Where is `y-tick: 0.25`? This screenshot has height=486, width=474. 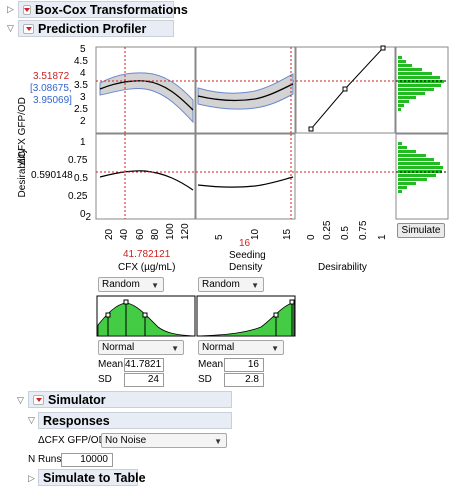
y-tick: 0.25 is located at coordinates (78, 196).